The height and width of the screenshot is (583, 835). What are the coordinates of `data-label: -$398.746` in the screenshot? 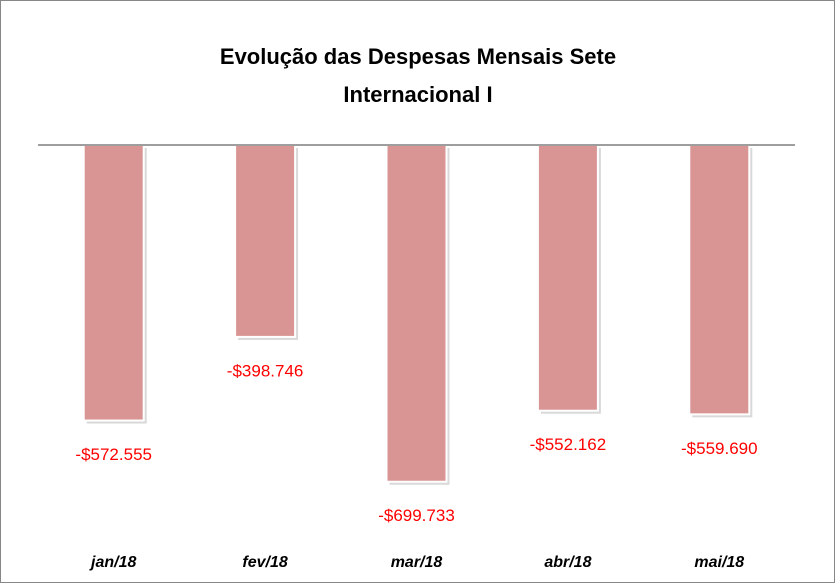 It's located at (265, 370).